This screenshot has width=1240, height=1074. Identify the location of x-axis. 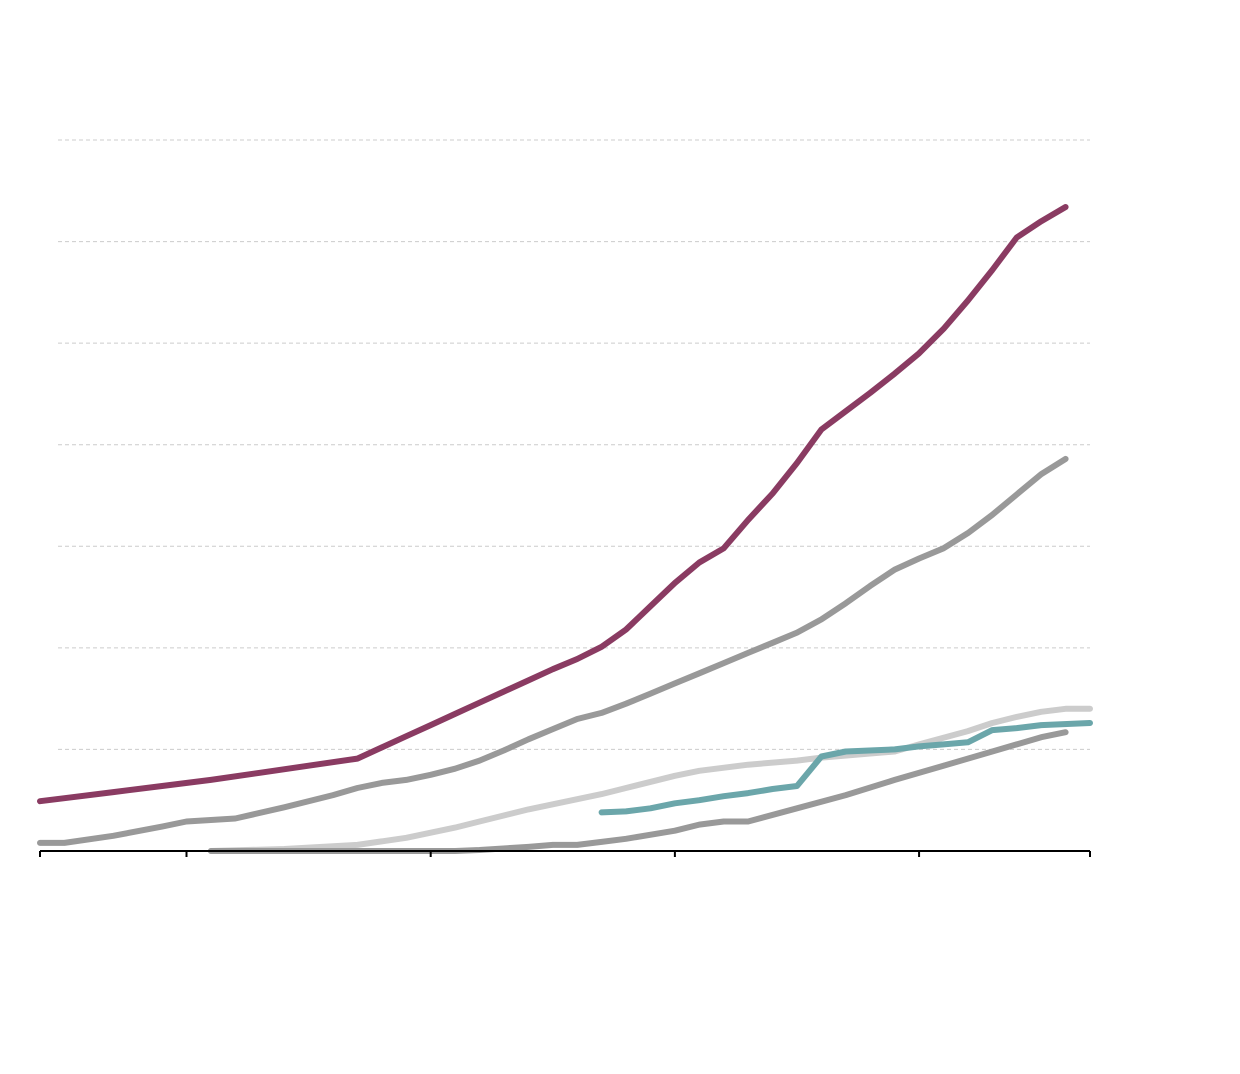
(565, 853).